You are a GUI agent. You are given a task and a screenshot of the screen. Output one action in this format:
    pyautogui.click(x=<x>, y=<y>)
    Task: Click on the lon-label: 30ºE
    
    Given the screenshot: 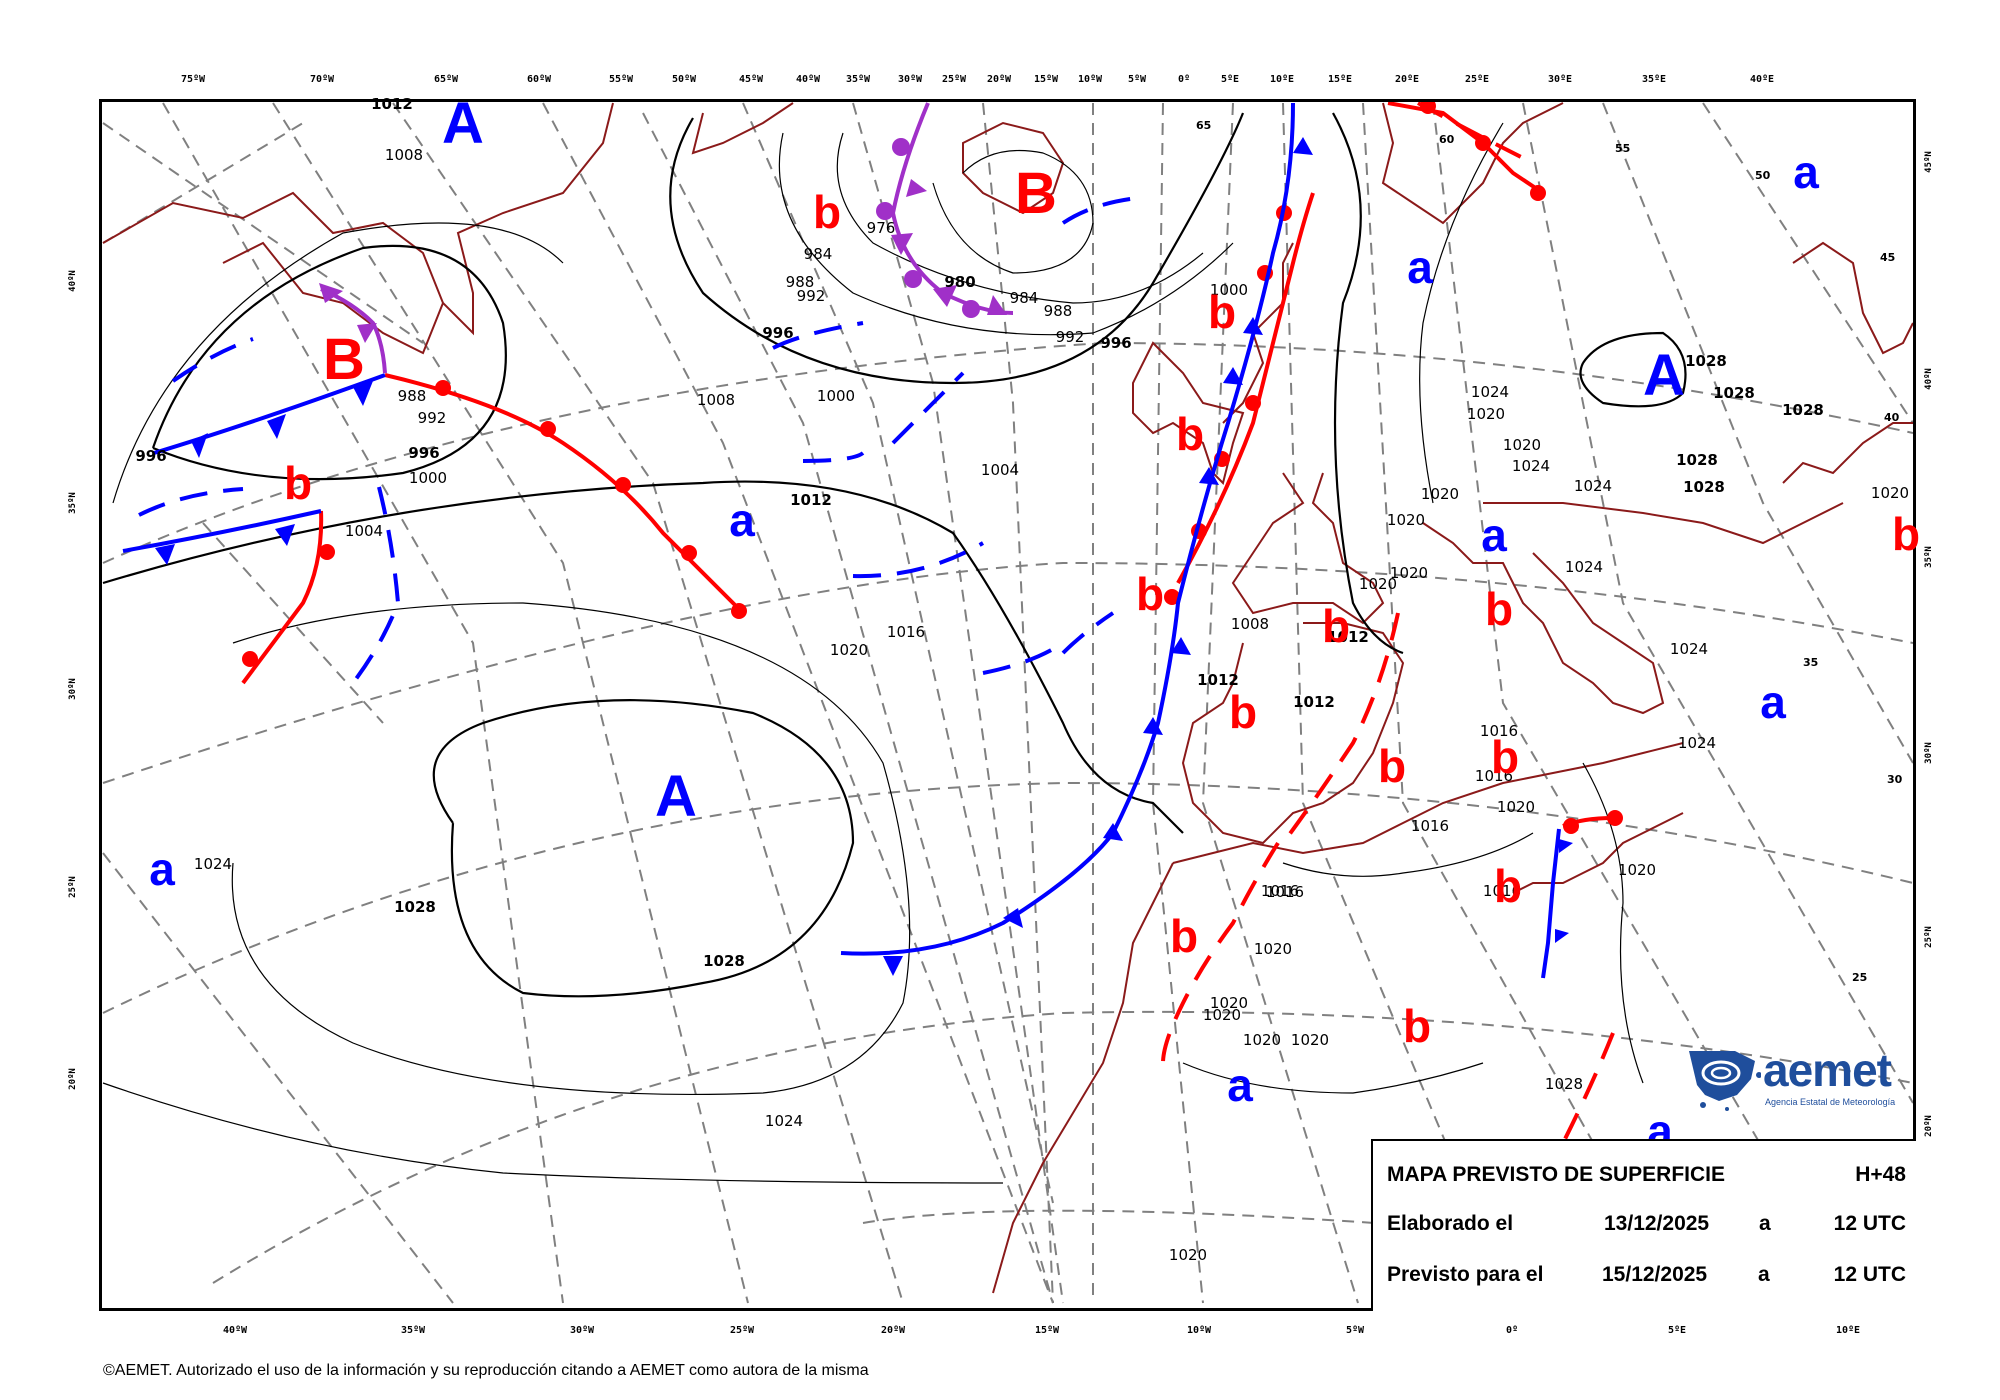 What is the action you would take?
    pyautogui.click(x=1560, y=79)
    